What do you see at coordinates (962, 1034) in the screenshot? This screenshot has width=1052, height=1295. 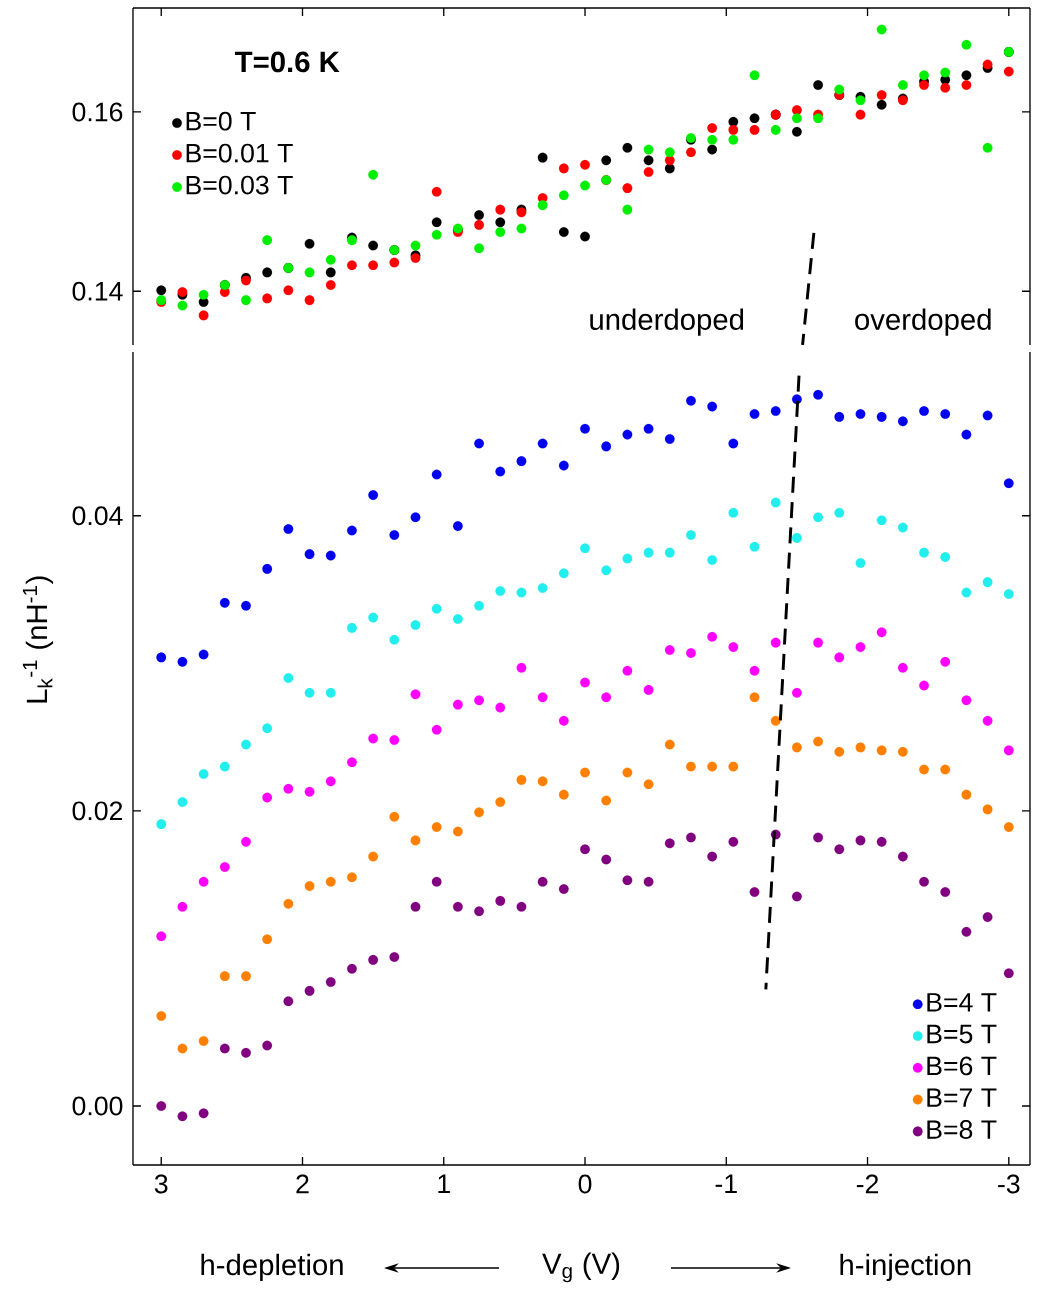 I see `legend-label: B=5 T` at bounding box center [962, 1034].